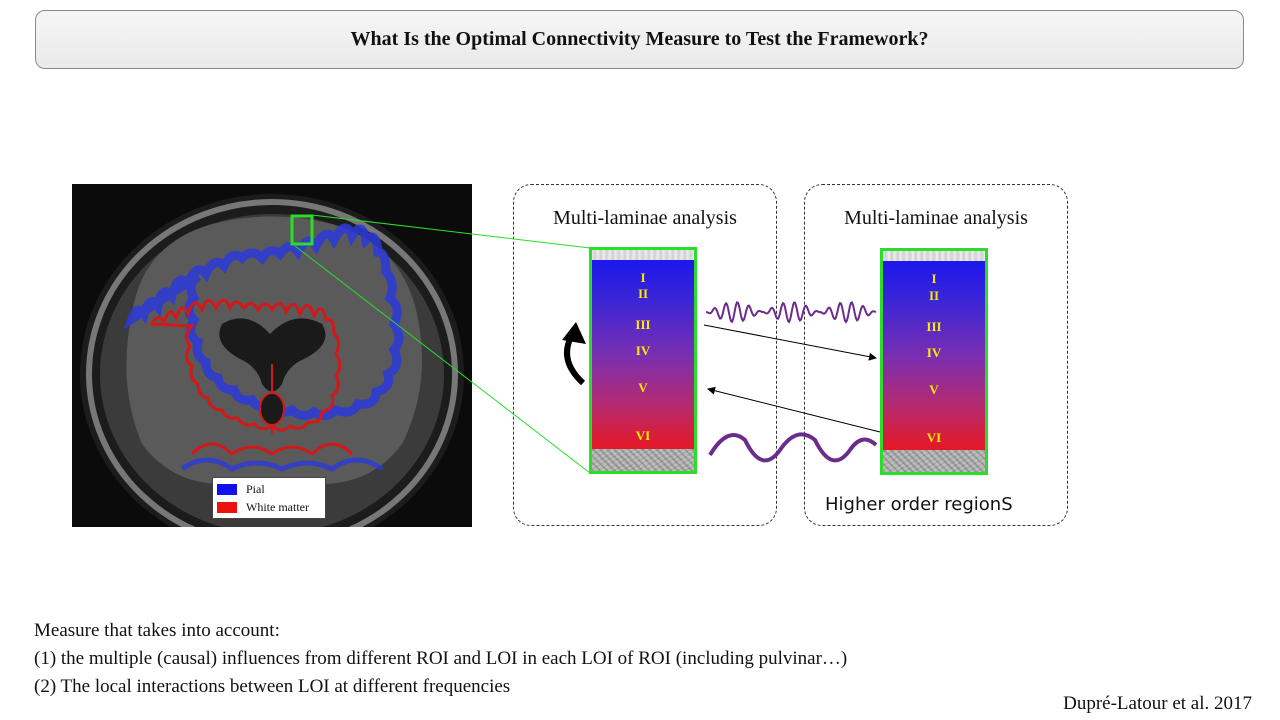 This screenshot has height=720, width=1280. Describe the element at coordinates (645, 218) in the screenshot. I see `panel-left-title: Multi-laminae analysis` at that location.